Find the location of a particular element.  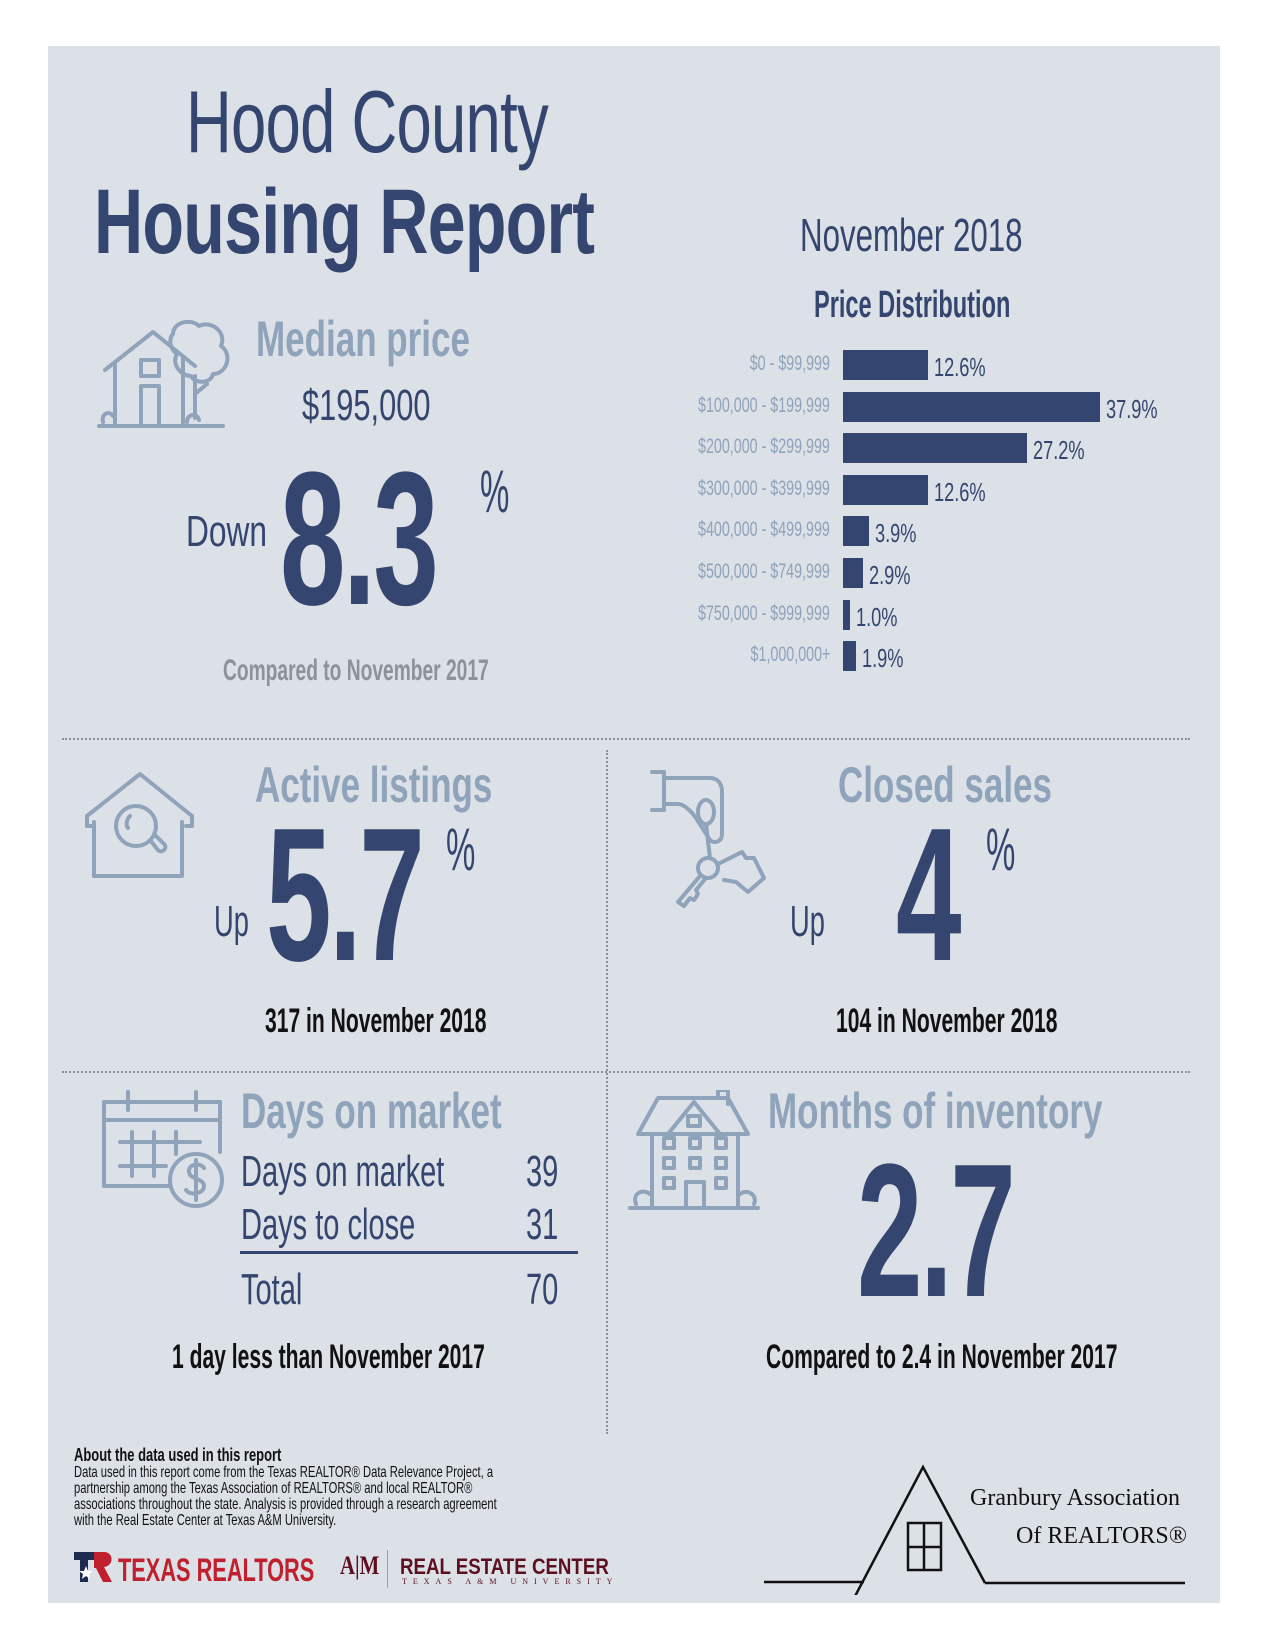

chart-category-label: $200,000 - $299,999 is located at coordinates (764, 447).